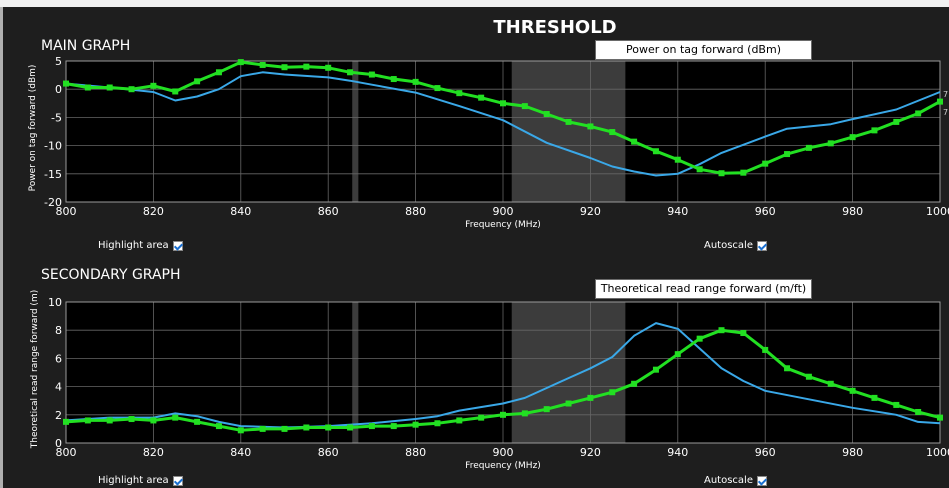  What do you see at coordinates (53, 174) in the screenshot?
I see `main-y-tick--15: -15` at bounding box center [53, 174].